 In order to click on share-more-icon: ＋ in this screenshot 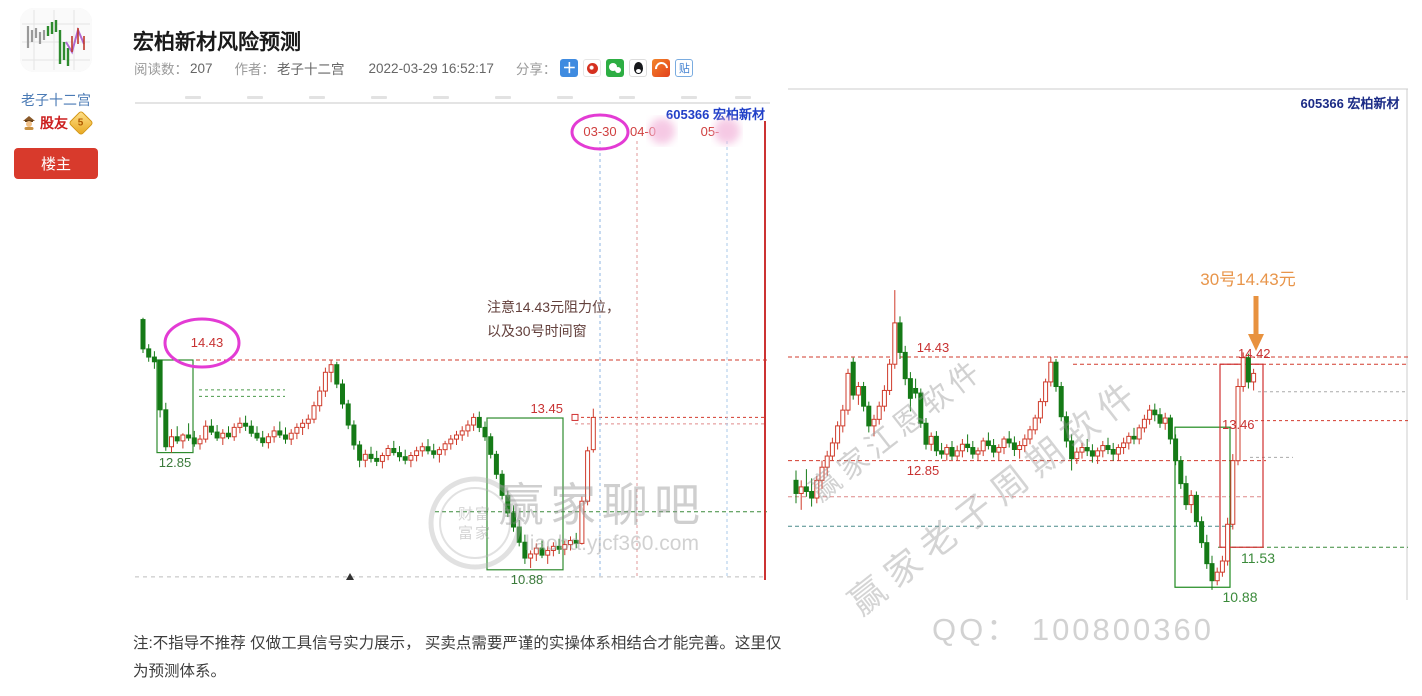, I will do `click(569, 68)`.